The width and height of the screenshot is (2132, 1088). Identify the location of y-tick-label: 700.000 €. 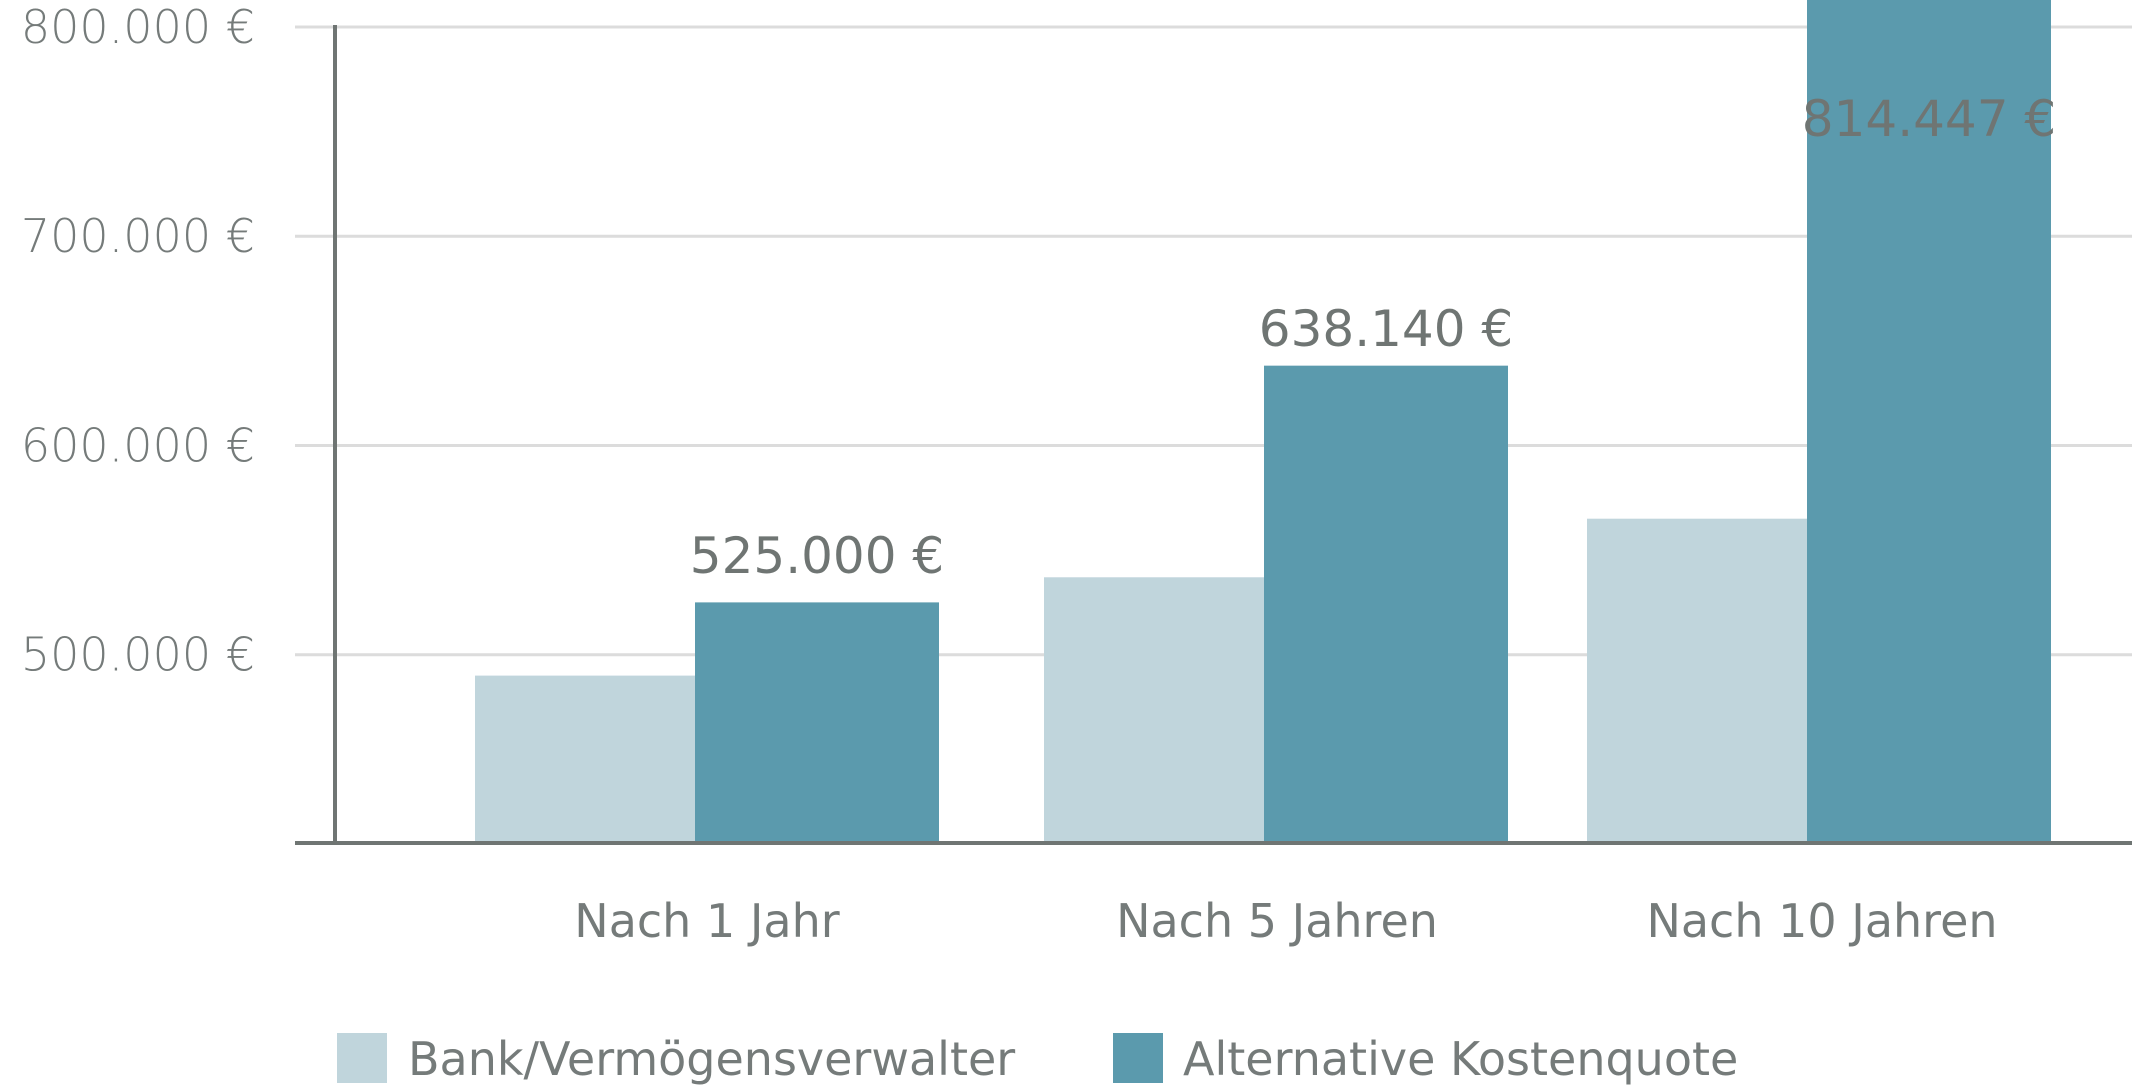
(138, 236).